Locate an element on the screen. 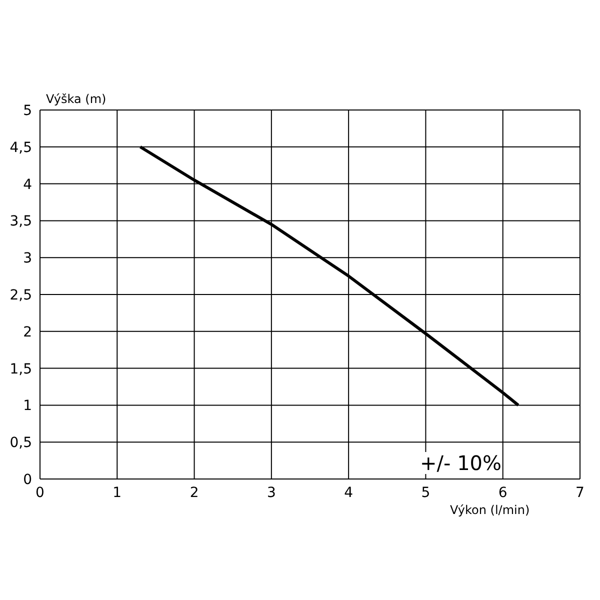 Image resolution: width=600 pixels, height=600 pixels. y-tick-label: 4 is located at coordinates (27, 184).